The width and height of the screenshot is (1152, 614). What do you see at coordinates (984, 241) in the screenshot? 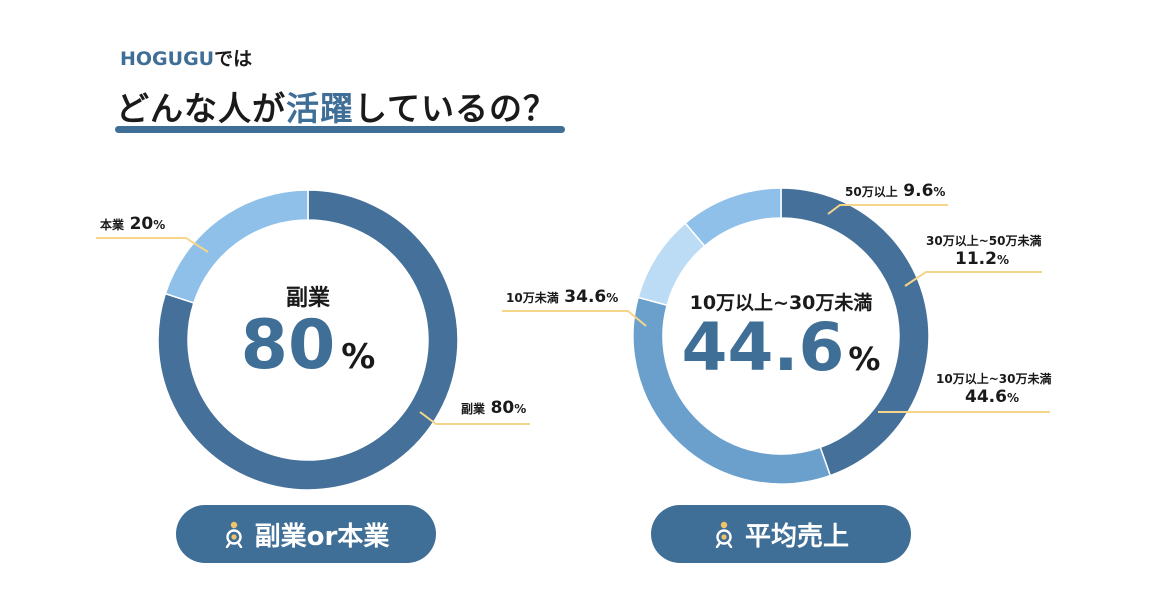
I see `callout-name: 30万以上~50万未満` at bounding box center [984, 241].